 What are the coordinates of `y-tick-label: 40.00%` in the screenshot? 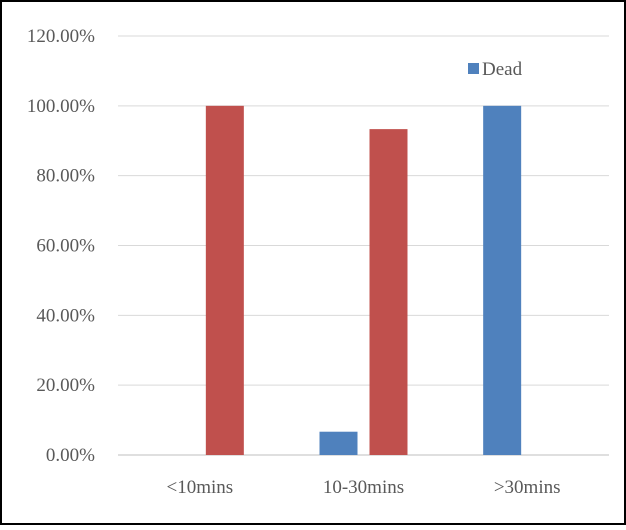 It's located at (65, 315).